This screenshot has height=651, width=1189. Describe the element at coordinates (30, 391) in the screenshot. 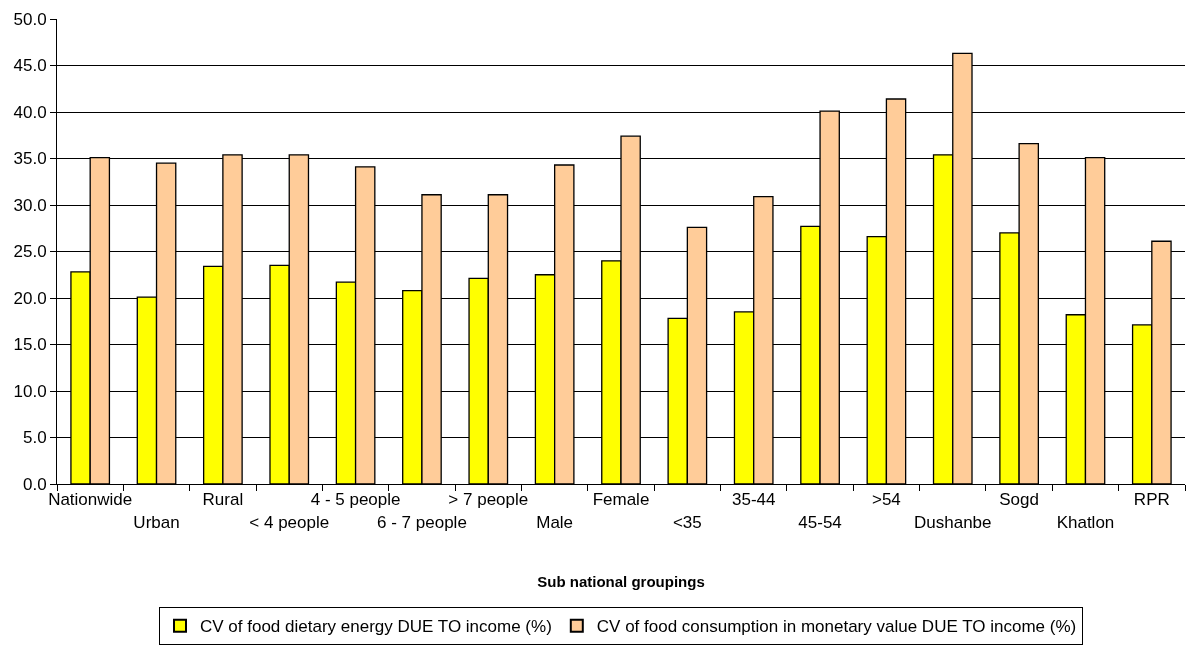

I see `y-tick-label: 10.0` at that location.